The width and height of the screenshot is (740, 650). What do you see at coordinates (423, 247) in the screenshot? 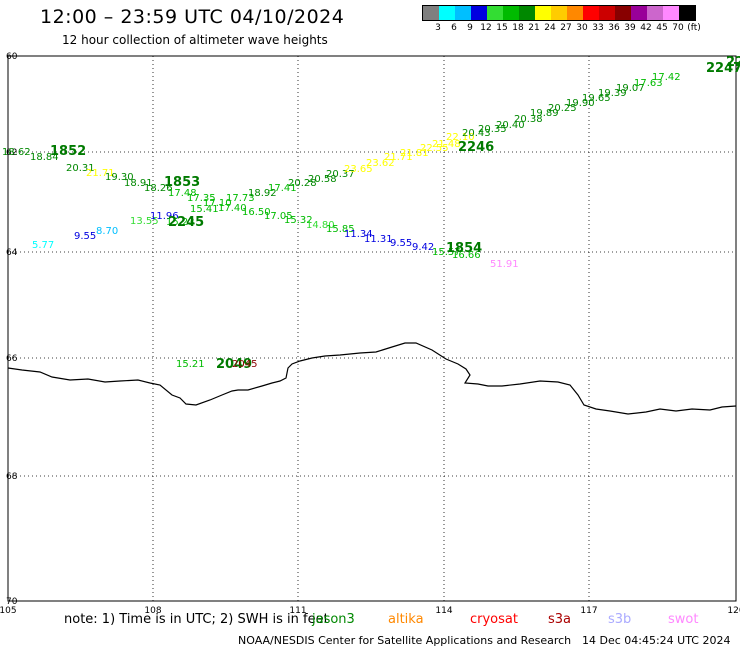
I see `wave-height-label: 9.42` at bounding box center [423, 247].